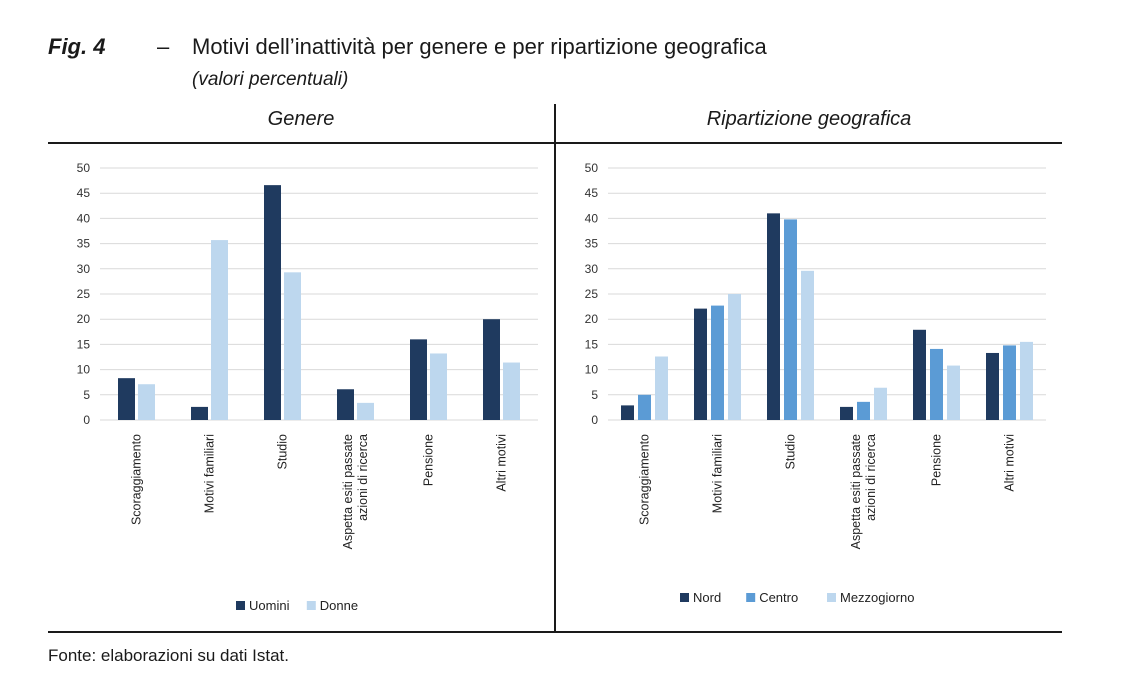 The width and height of the screenshot is (1123, 675). I want to click on bar-mezzogiorno-motivi-familiari, so click(734, 357).